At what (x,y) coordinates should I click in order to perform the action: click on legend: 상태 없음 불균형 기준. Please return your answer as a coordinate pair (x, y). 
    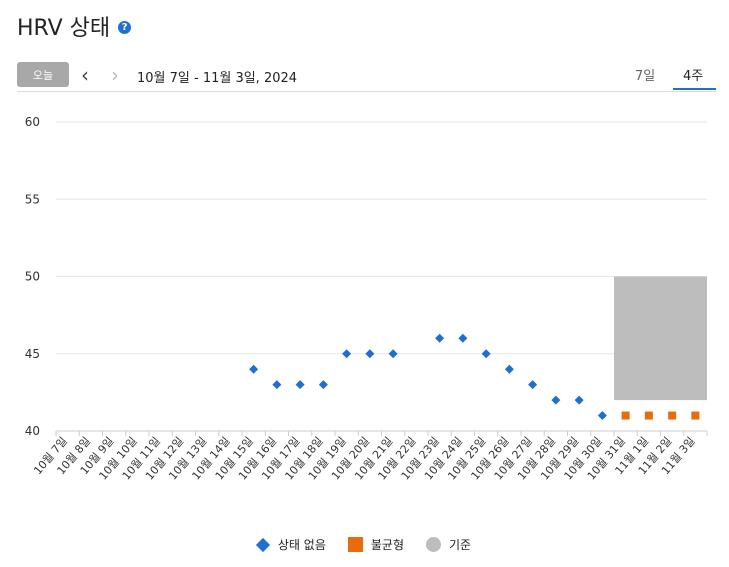
    Looking at the image, I should click on (364, 544).